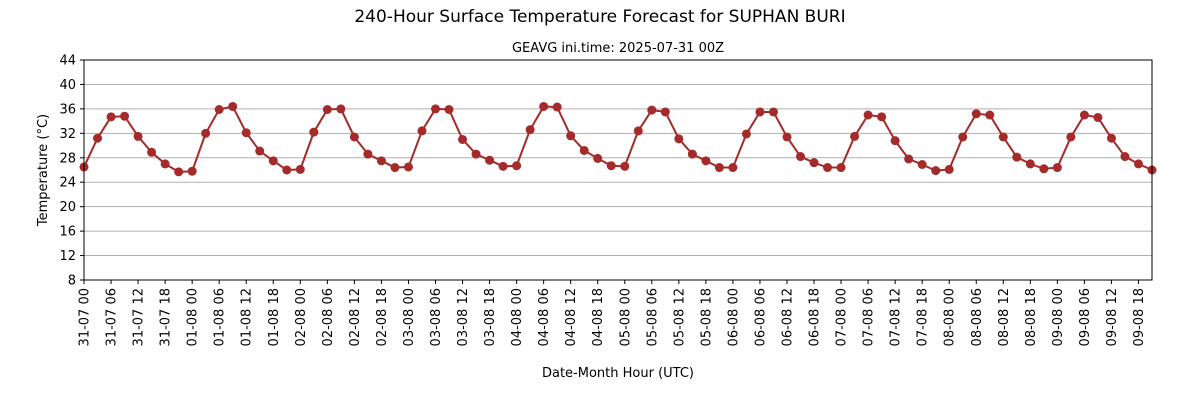  Describe the element at coordinates (112, 317) in the screenshot. I see `x-tick-label-1: 31-07 06` at that location.